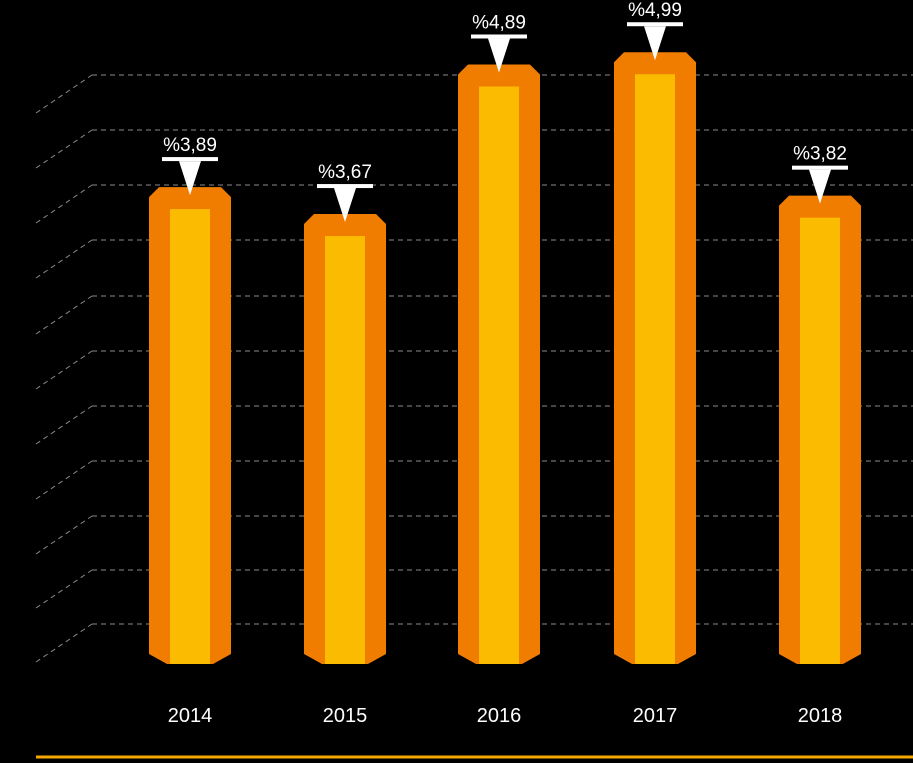 This screenshot has width=913, height=763. Describe the element at coordinates (190, 436) in the screenshot. I see `bar-inner-2014` at that location.